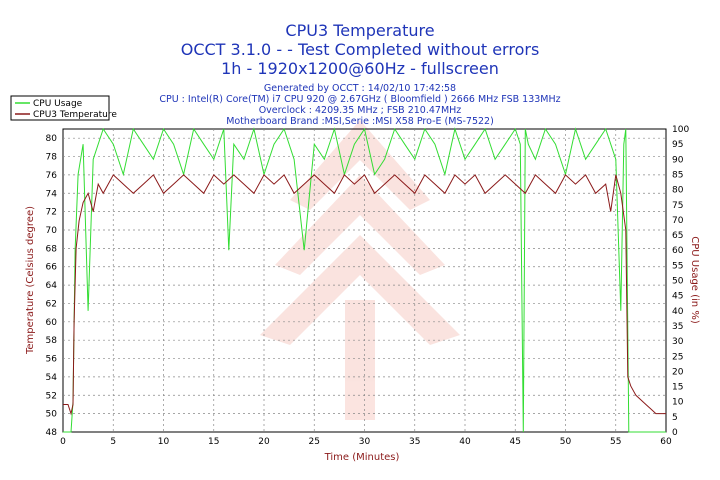  Describe the element at coordinates (678, 251) in the screenshot. I see `y-right-tick-label: 60` at that location.